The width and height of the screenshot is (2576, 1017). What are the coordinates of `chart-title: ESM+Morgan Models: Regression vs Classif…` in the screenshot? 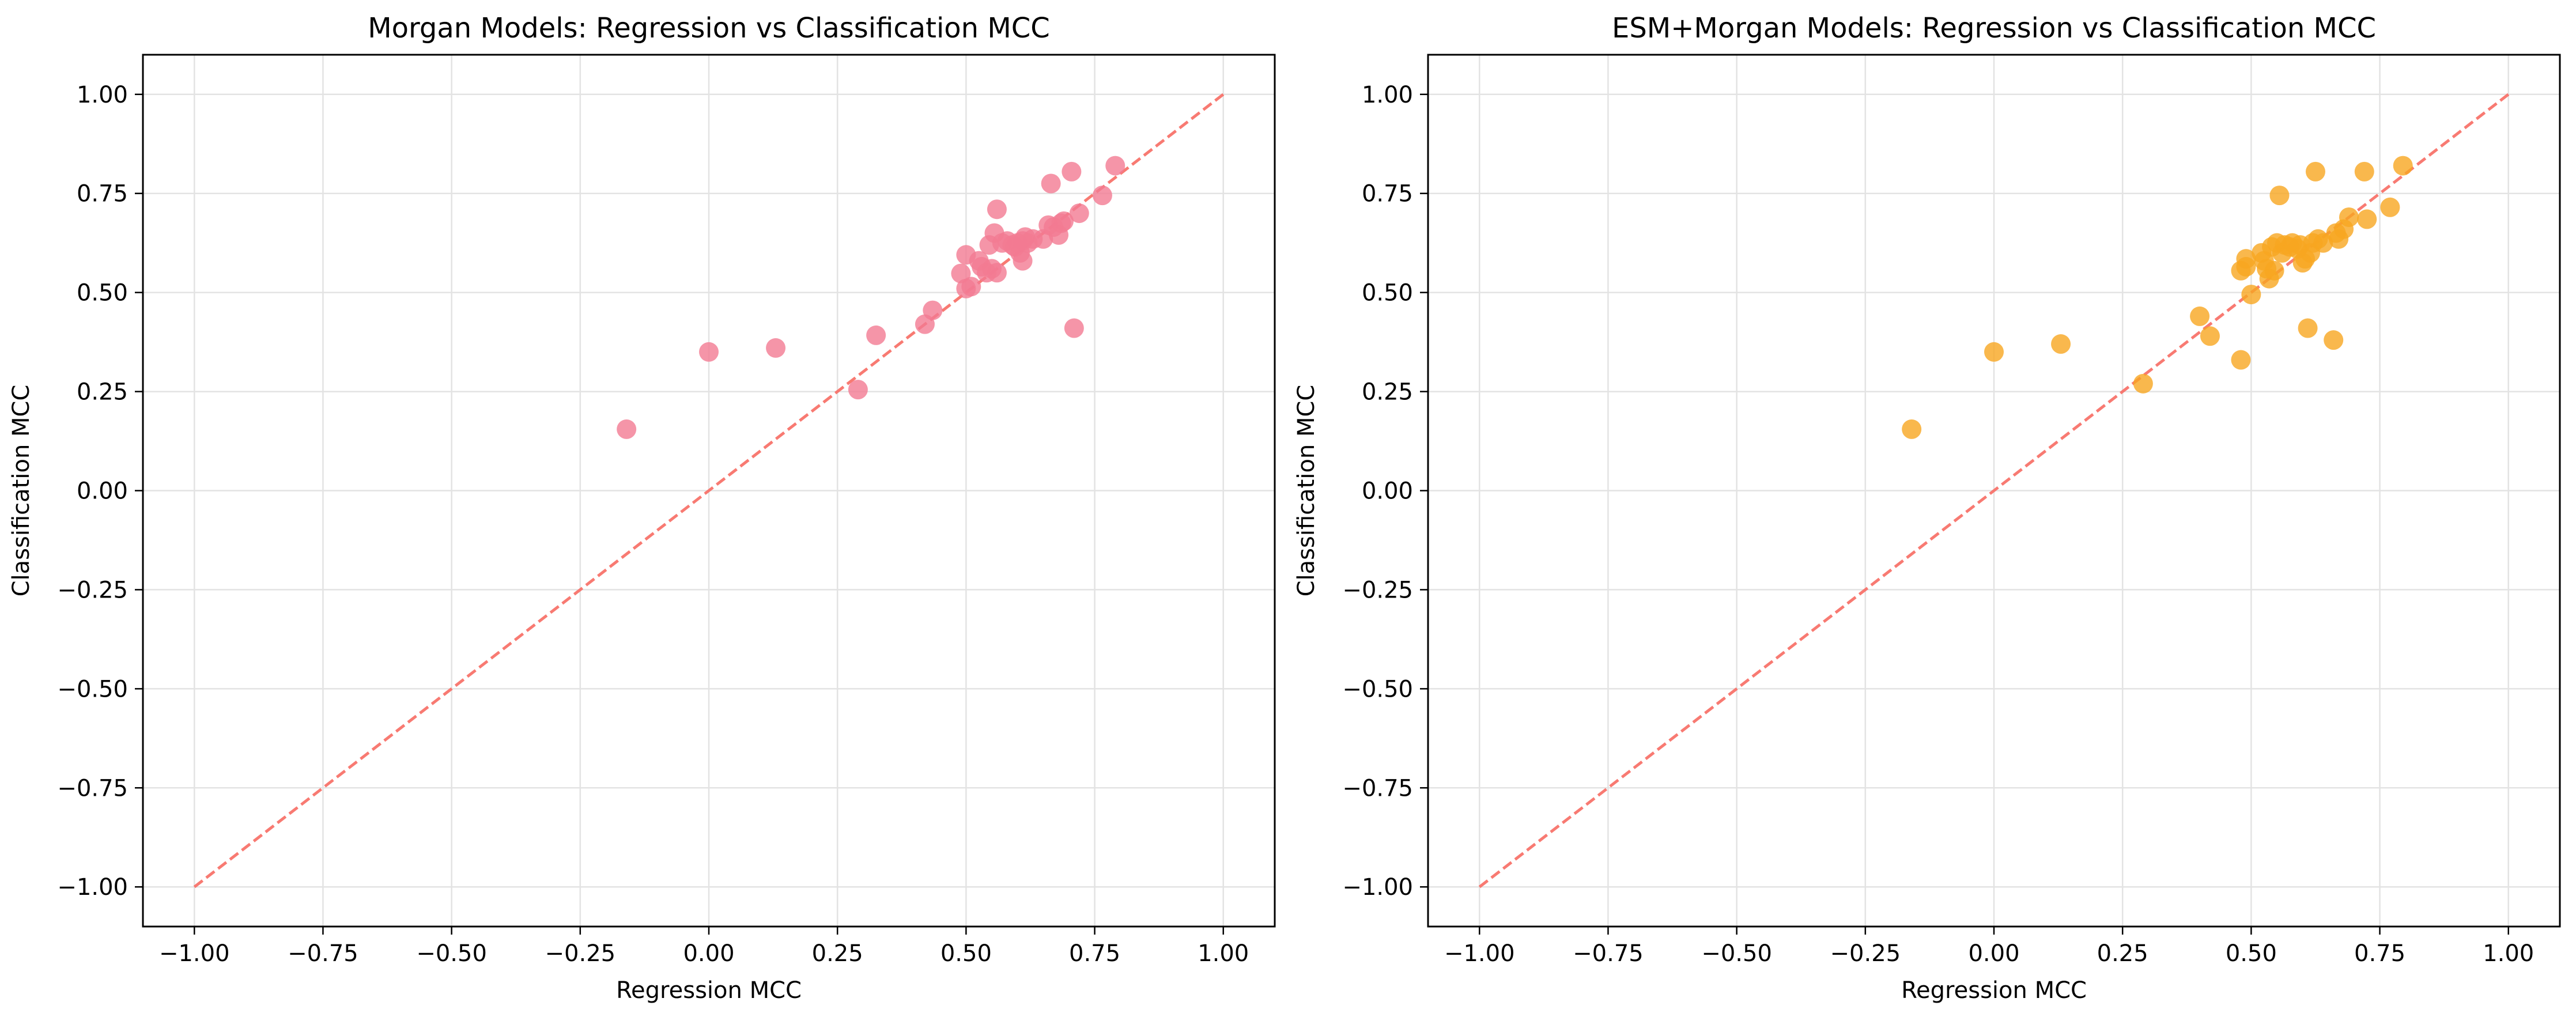 It's located at (1994, 28).